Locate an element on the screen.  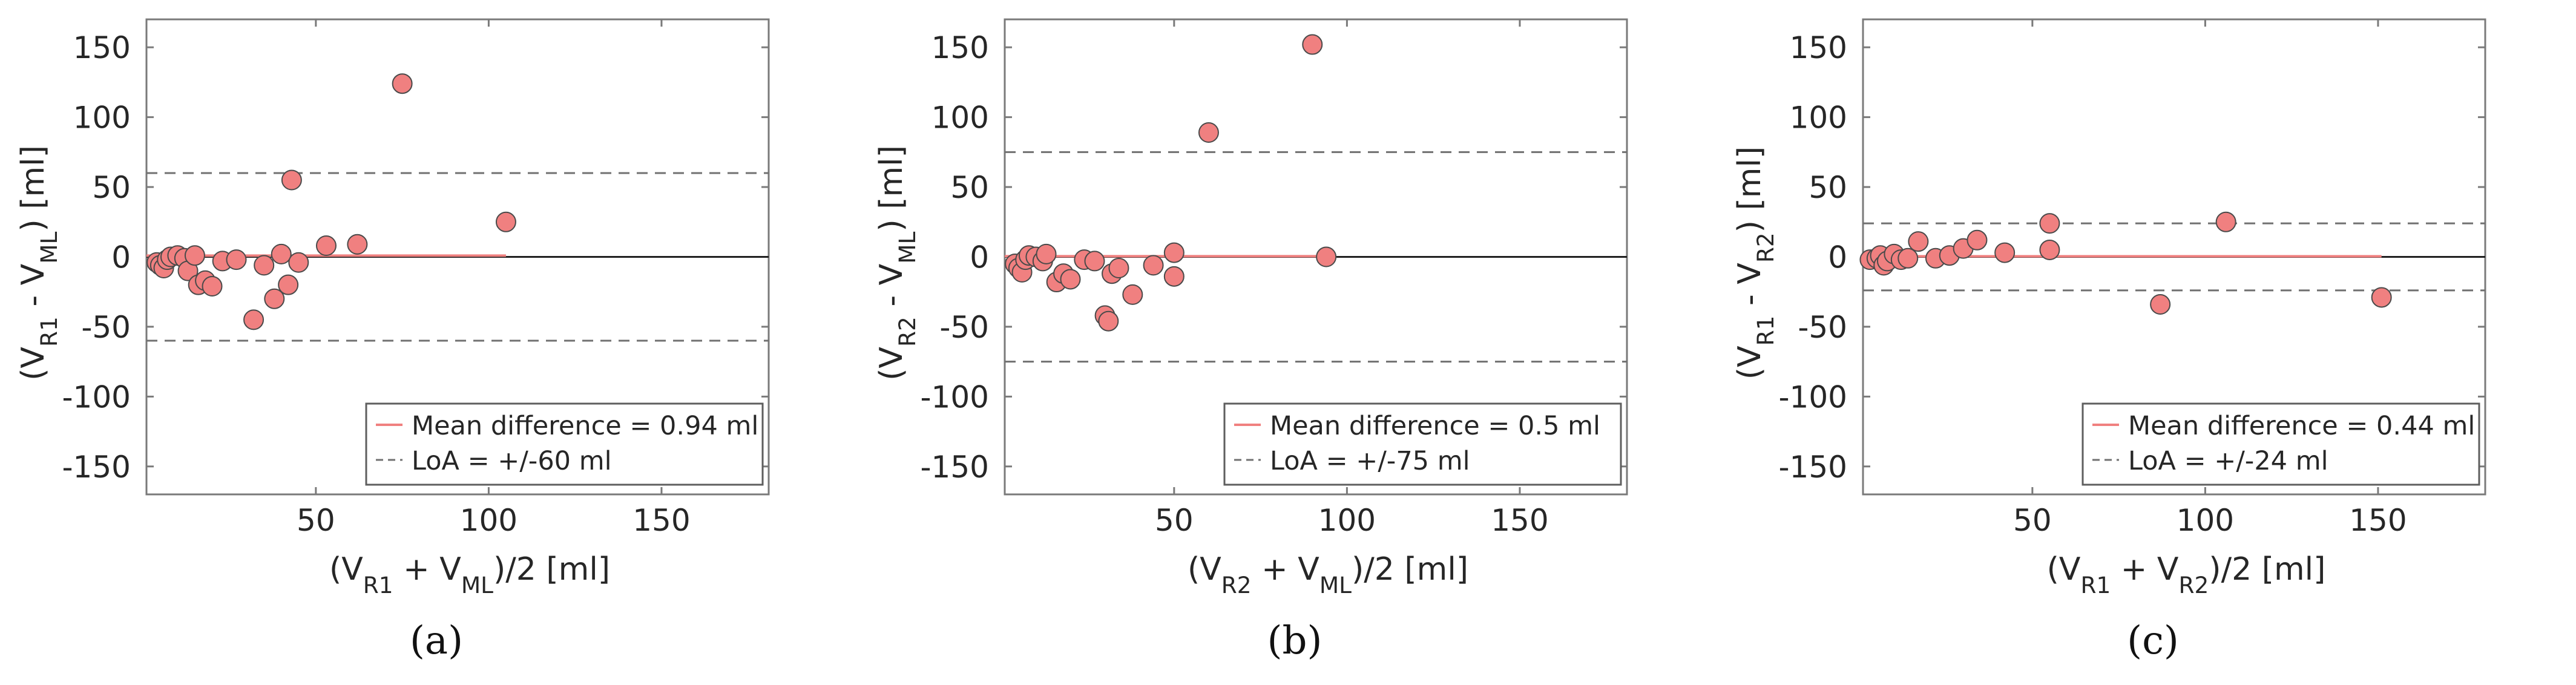
x-axis-label: (VR1 + VR2)/2 [ml] is located at coordinates (2186, 574).